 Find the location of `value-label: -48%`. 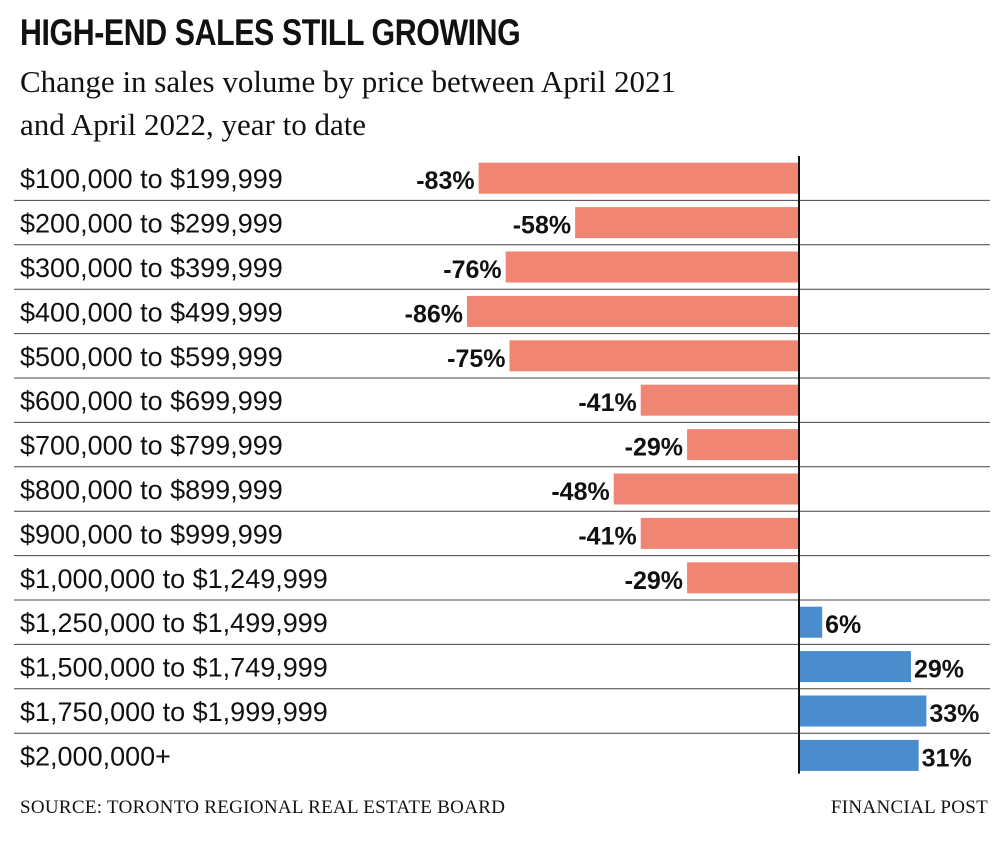

value-label: -48% is located at coordinates (580, 492).